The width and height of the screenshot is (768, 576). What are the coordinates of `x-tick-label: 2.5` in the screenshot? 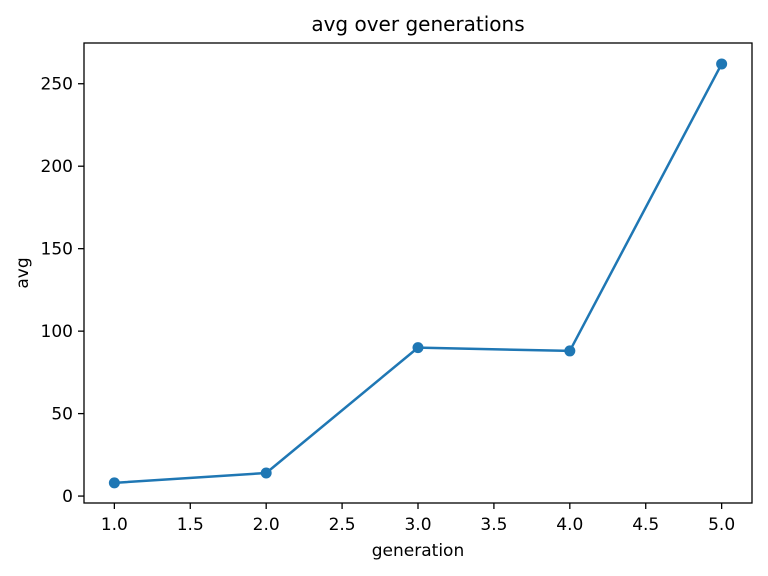 It's located at (342, 525).